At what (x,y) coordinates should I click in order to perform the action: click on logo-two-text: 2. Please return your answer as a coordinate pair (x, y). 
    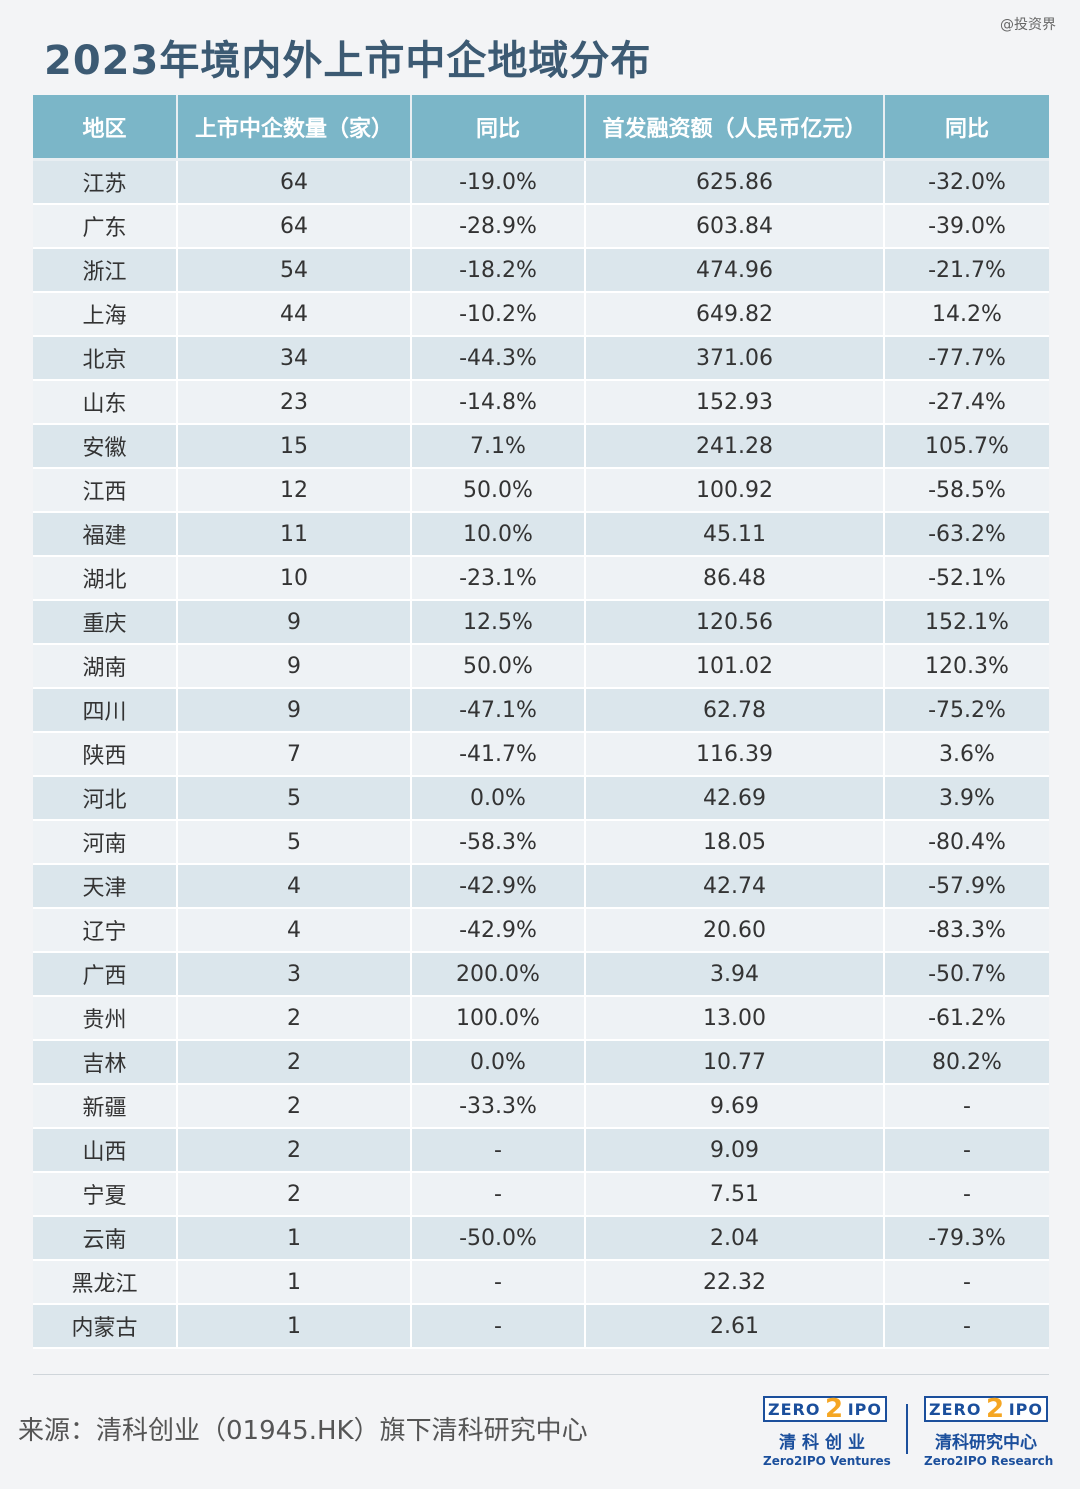
    Looking at the image, I should click on (834, 1409).